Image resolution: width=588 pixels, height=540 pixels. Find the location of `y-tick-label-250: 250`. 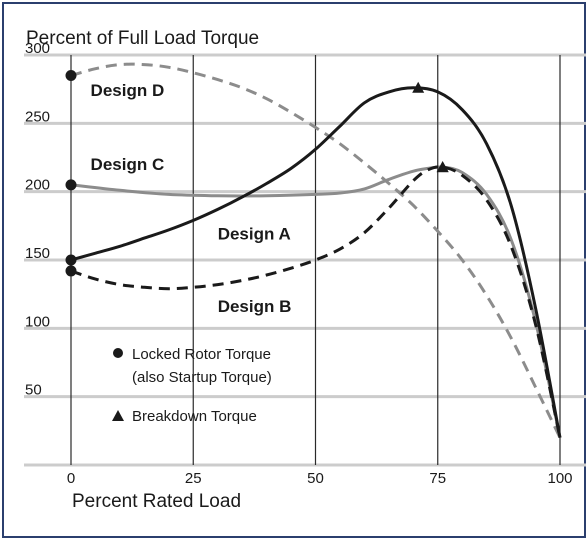

y-tick-label-250: 250 is located at coordinates (37, 116).